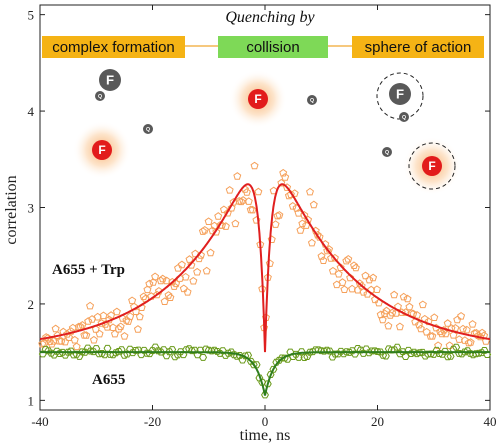 The width and height of the screenshot is (500, 446). I want to click on sphere-quencher-outer, so click(387, 152).